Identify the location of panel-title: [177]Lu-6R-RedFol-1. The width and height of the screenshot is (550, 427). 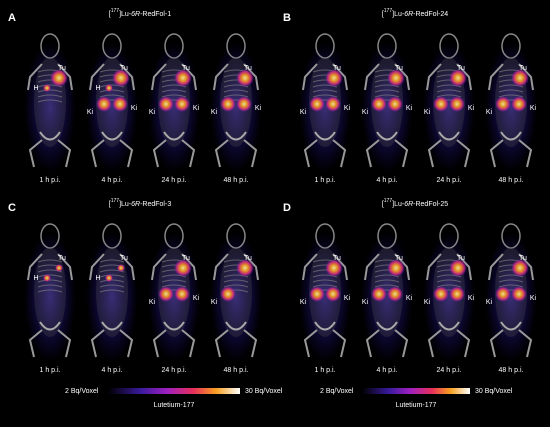
(140, 13).